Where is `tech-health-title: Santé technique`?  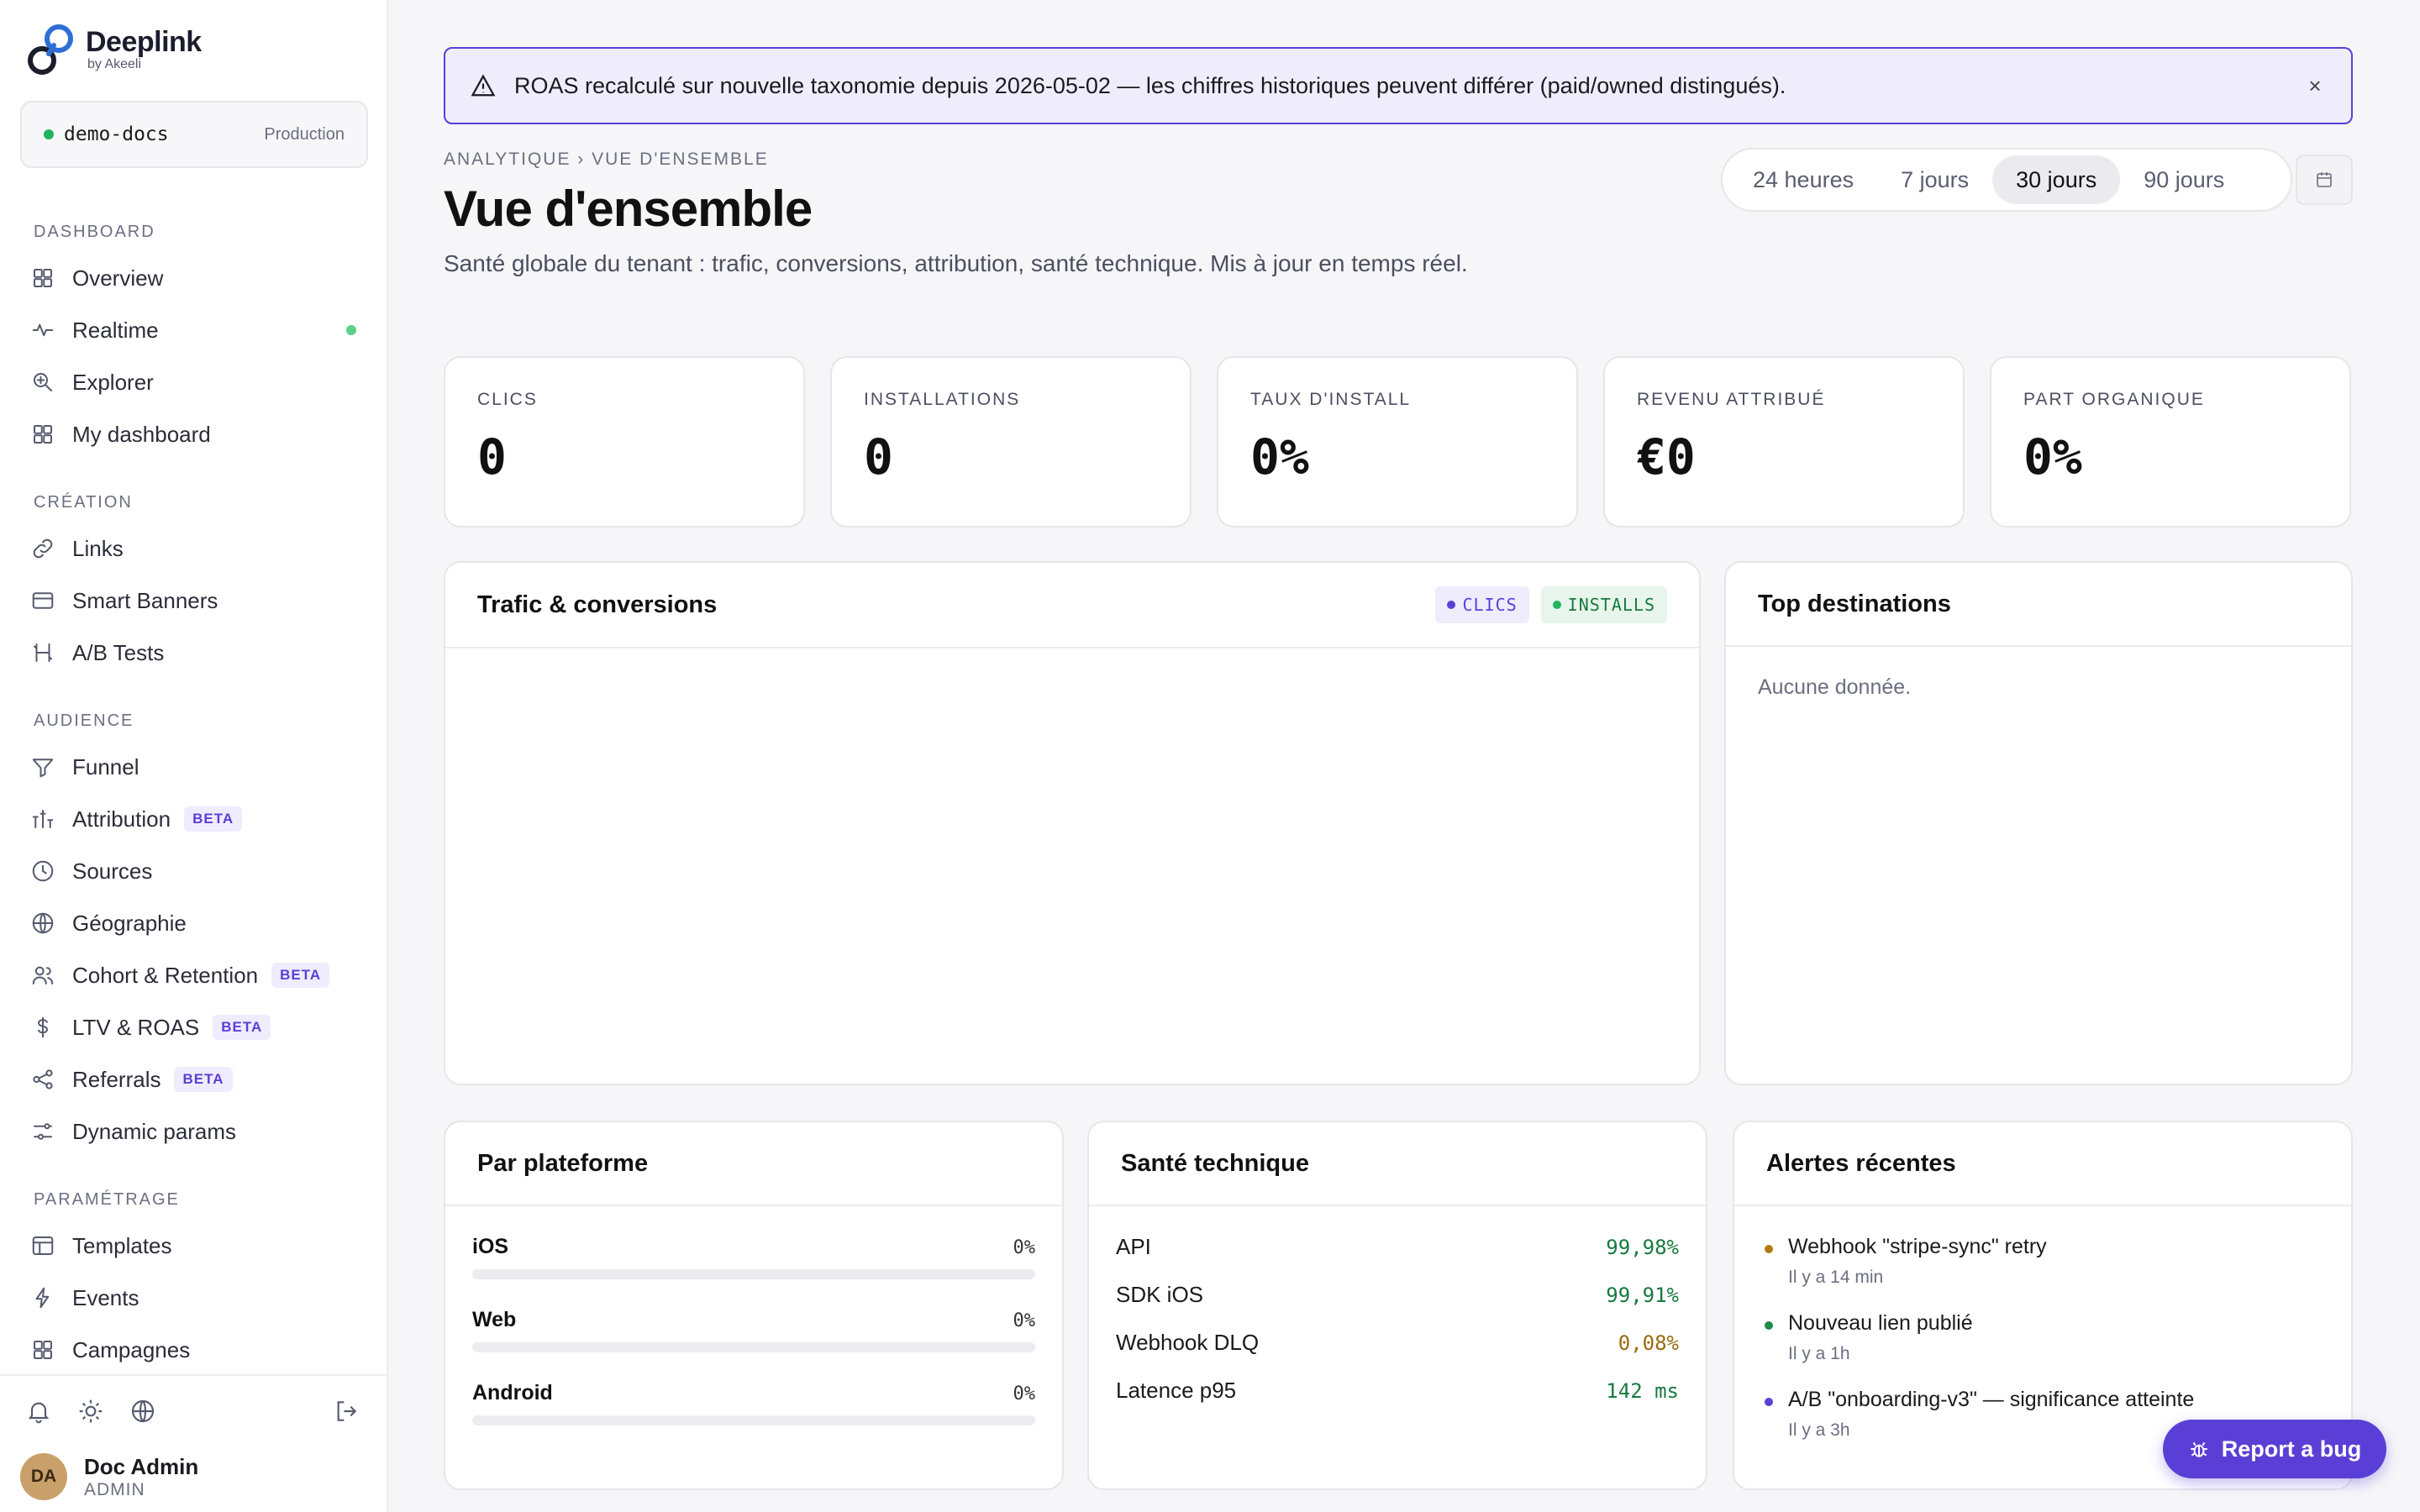 tech-health-title: Santé technique is located at coordinates (1215, 1163).